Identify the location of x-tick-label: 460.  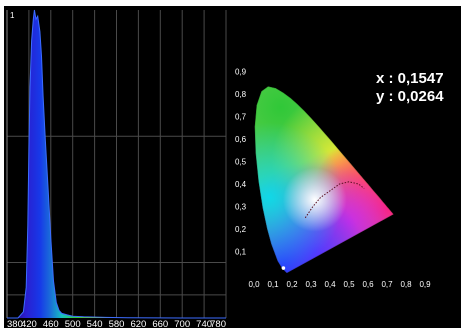
(51, 323).